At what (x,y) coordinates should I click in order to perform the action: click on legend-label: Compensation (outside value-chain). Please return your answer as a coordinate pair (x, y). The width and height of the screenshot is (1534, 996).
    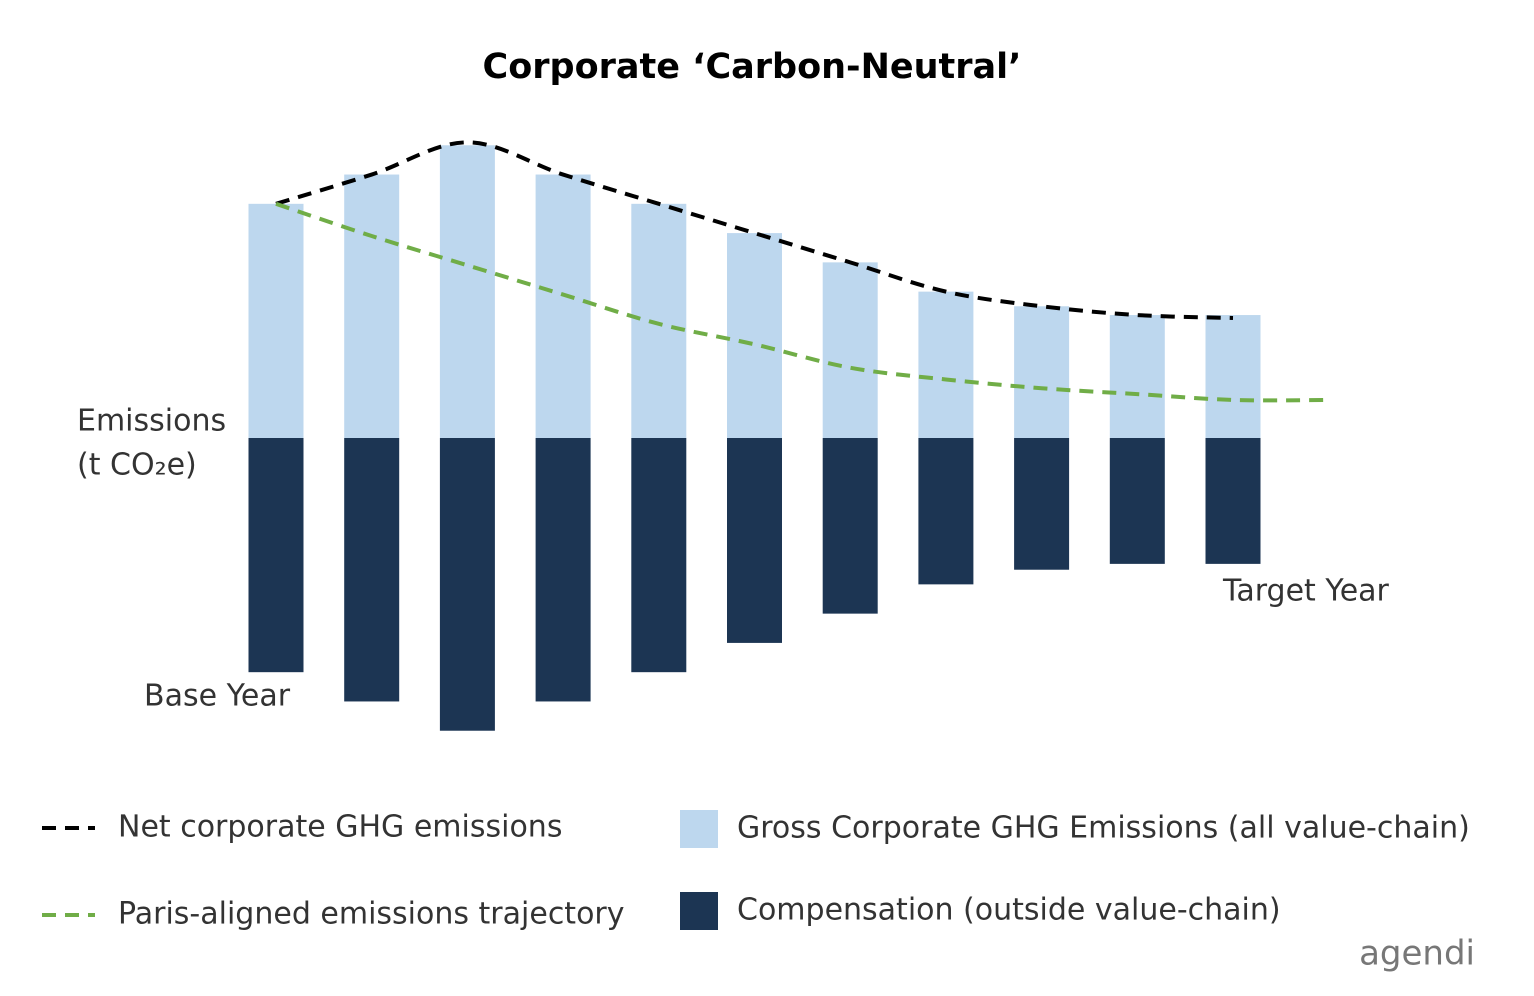
    Looking at the image, I should click on (1009, 910).